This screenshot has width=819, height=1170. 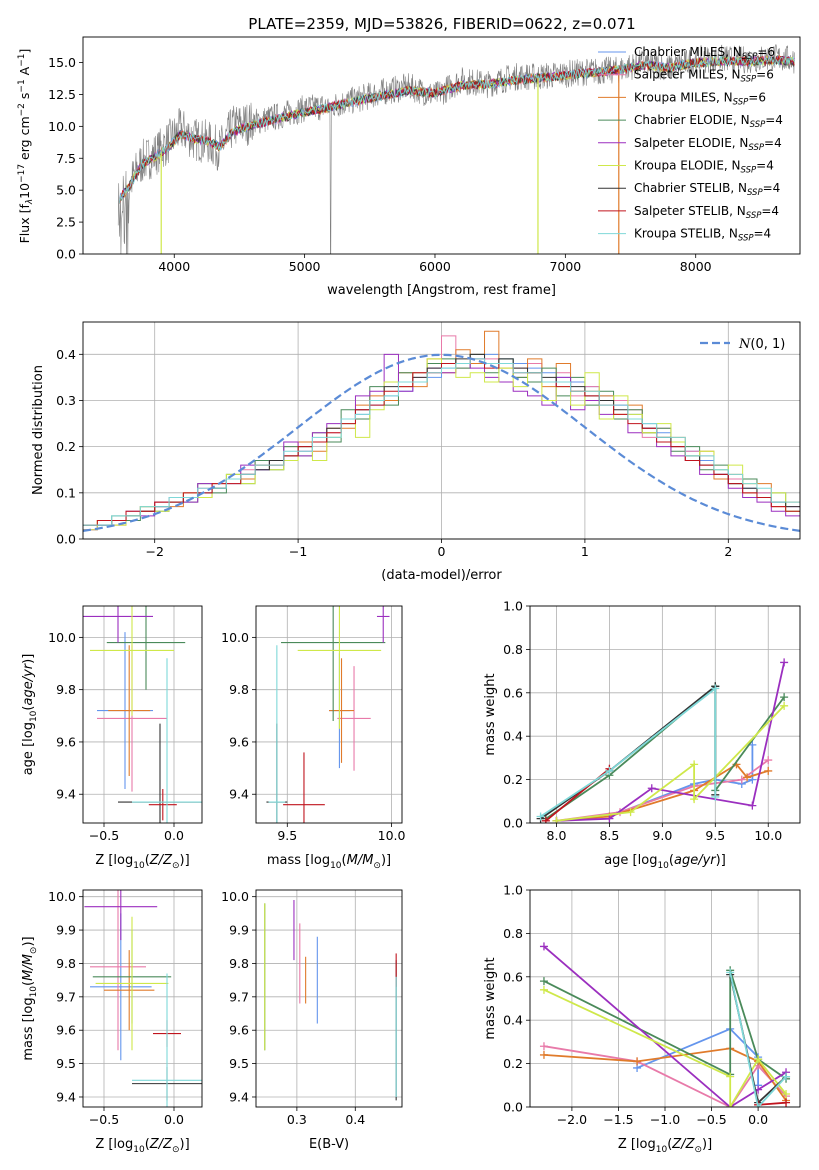 I want to click on weight-data, so click(x=665, y=1024).